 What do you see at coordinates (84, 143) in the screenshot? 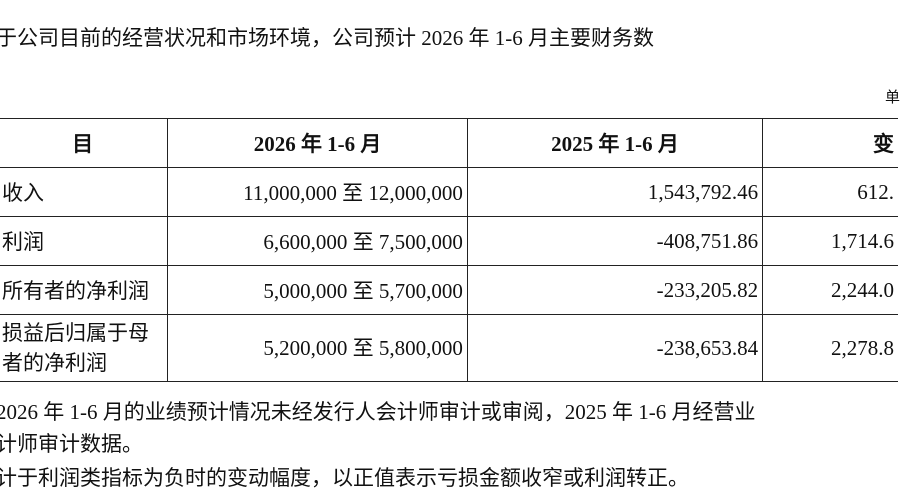
I see `header-cell: 目` at bounding box center [84, 143].